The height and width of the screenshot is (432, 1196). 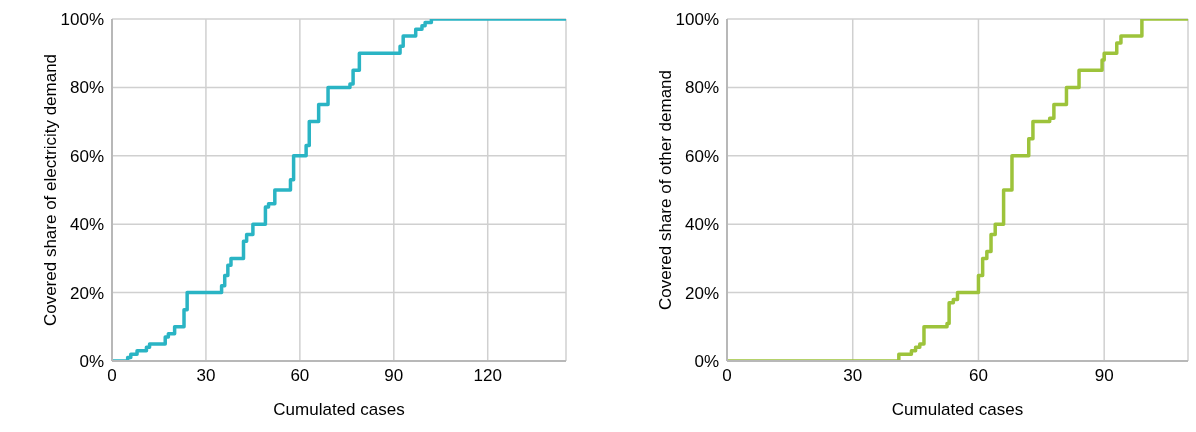 I want to click on y-axis-title: Covered share of electricity demand, so click(x=51, y=190).